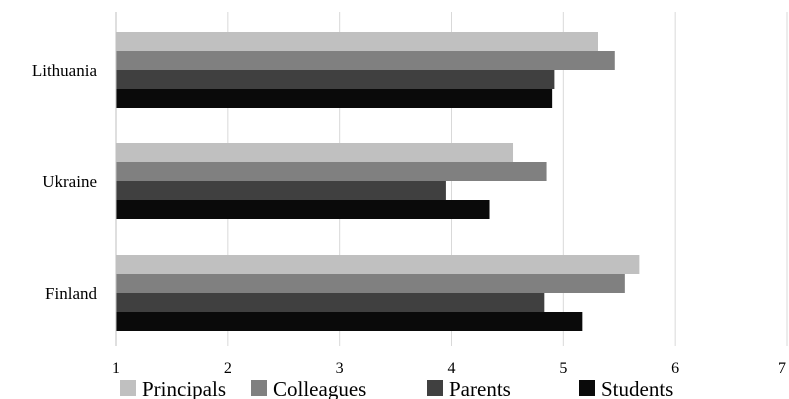 The height and width of the screenshot is (399, 789). I want to click on legend-label-colleagues: Colleagues, so click(319, 388).